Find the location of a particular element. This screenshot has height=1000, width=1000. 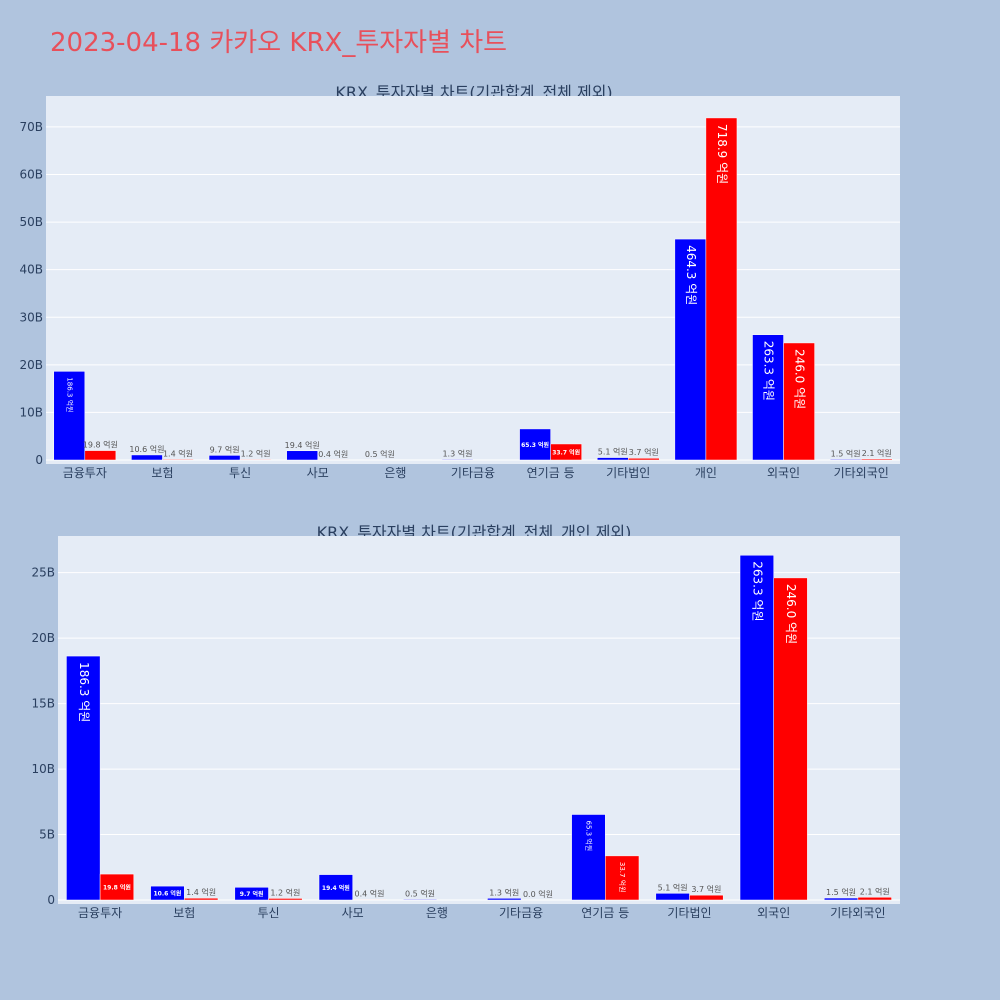

data-label: 19.8 억원 is located at coordinates (117, 888).